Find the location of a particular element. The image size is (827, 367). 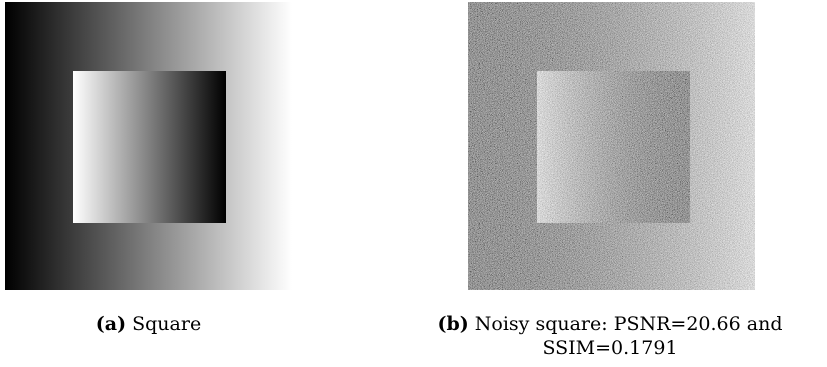

caption-line-1: (b) Noisy square: PSNR=20.66 and is located at coordinates (610, 324).